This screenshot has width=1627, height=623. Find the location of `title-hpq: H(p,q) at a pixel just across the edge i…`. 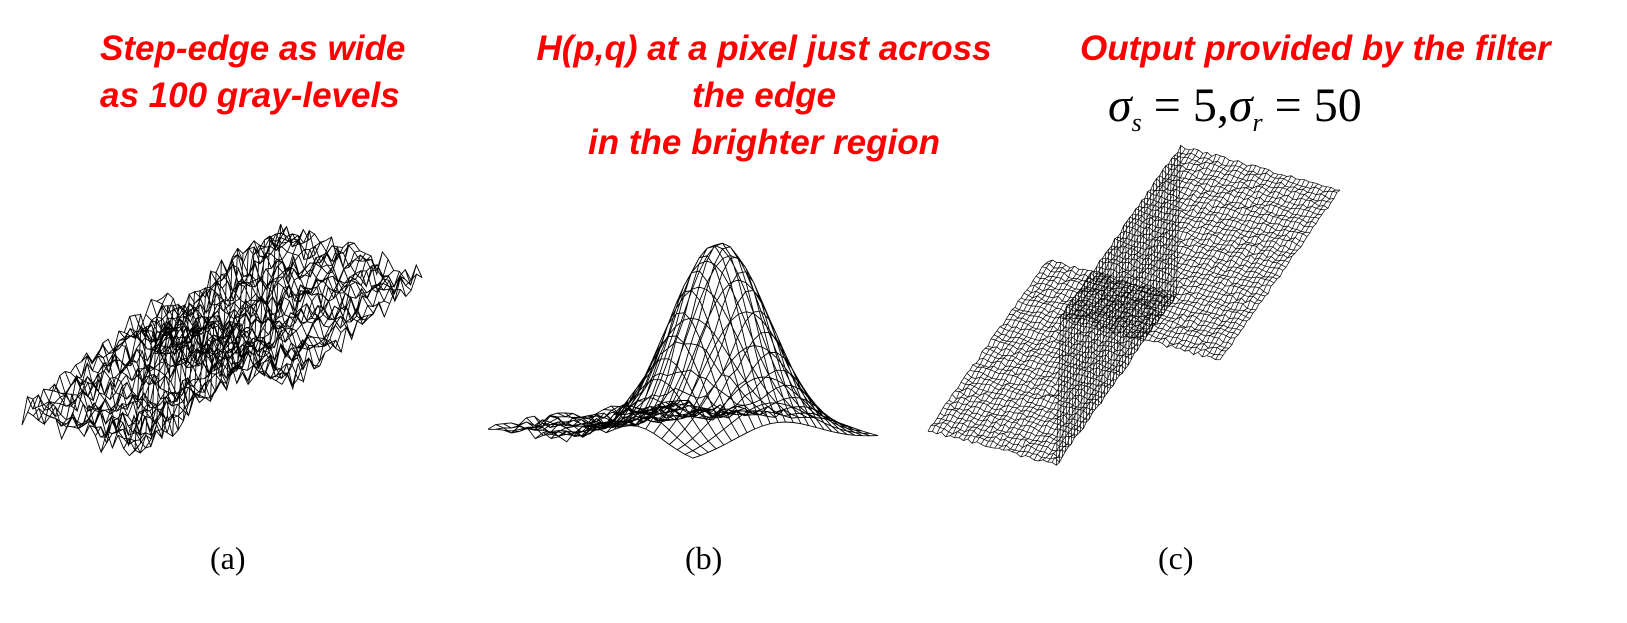

title-hpq: H(p,q) at a pixel just across the edge i… is located at coordinates (764, 95).